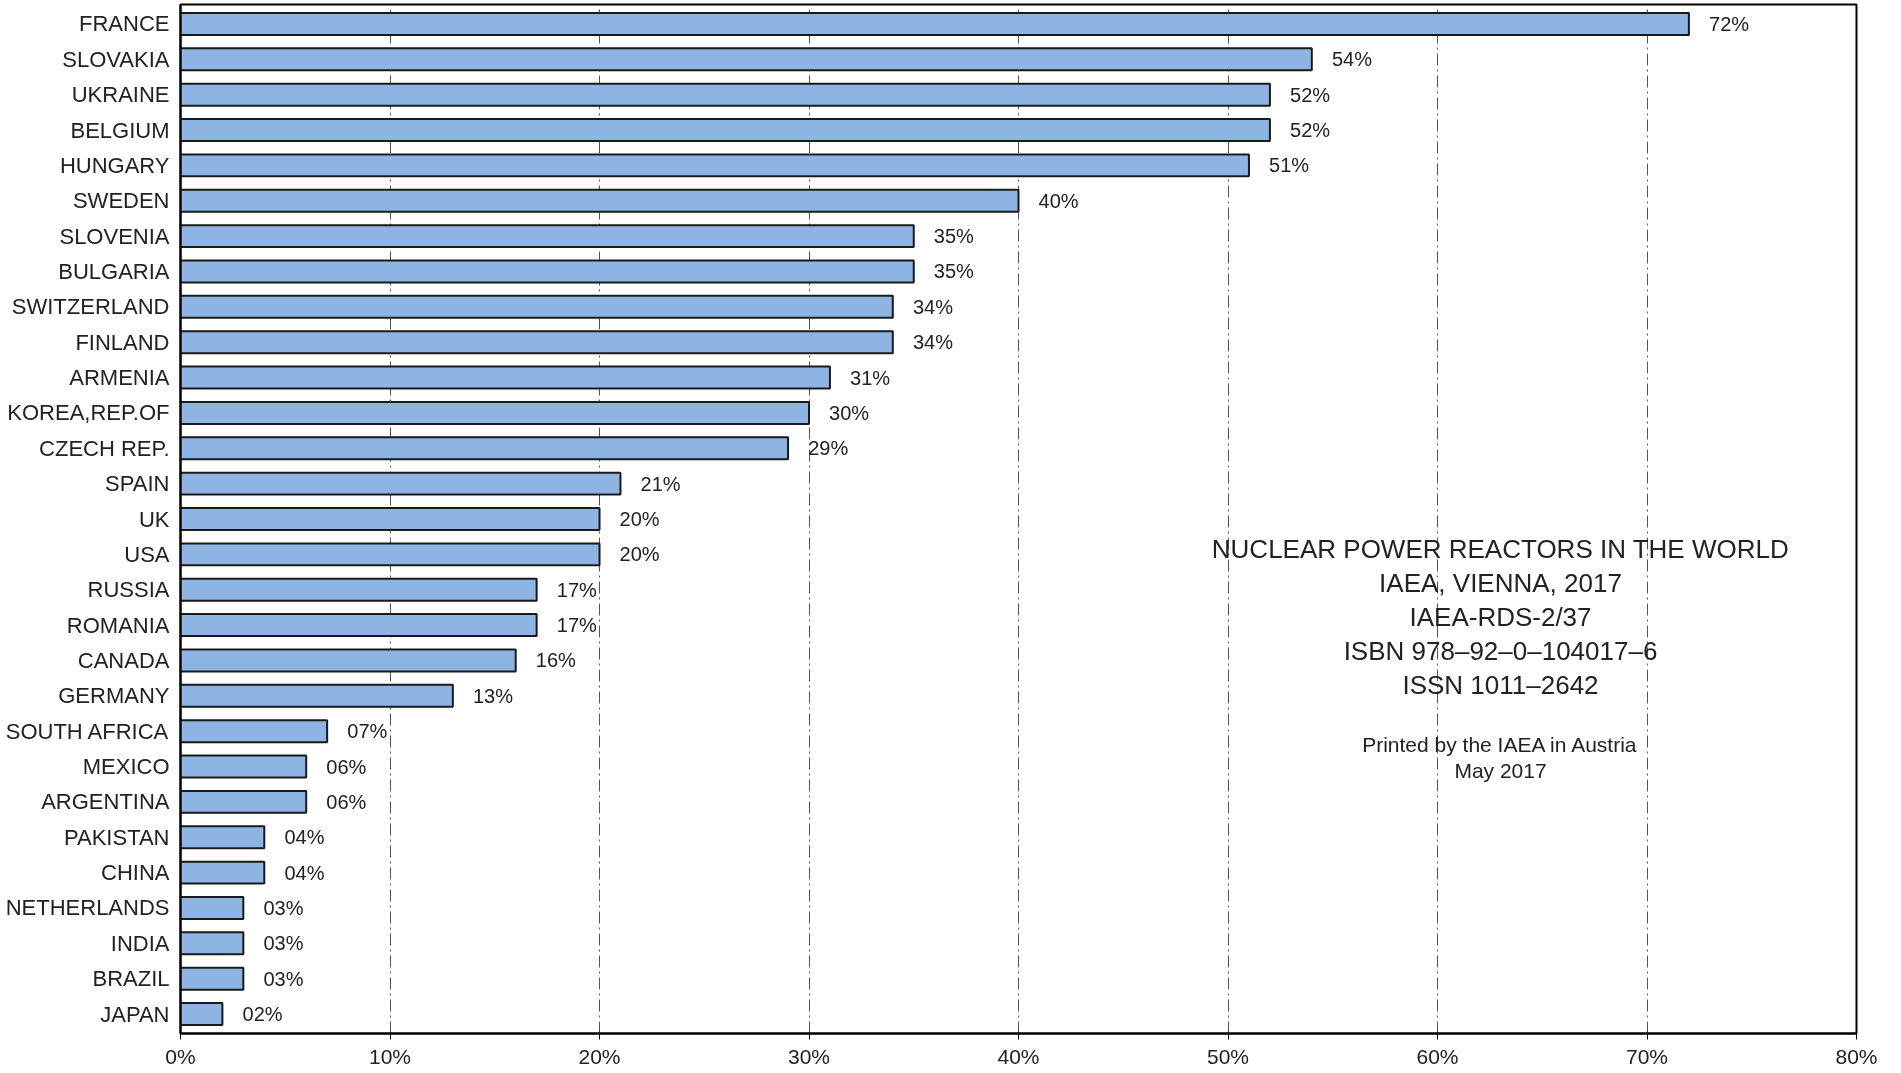 The height and width of the screenshot is (1073, 1901). Describe the element at coordinates (180, 1056) in the screenshot. I see `x-tick-label: 0%` at that location.